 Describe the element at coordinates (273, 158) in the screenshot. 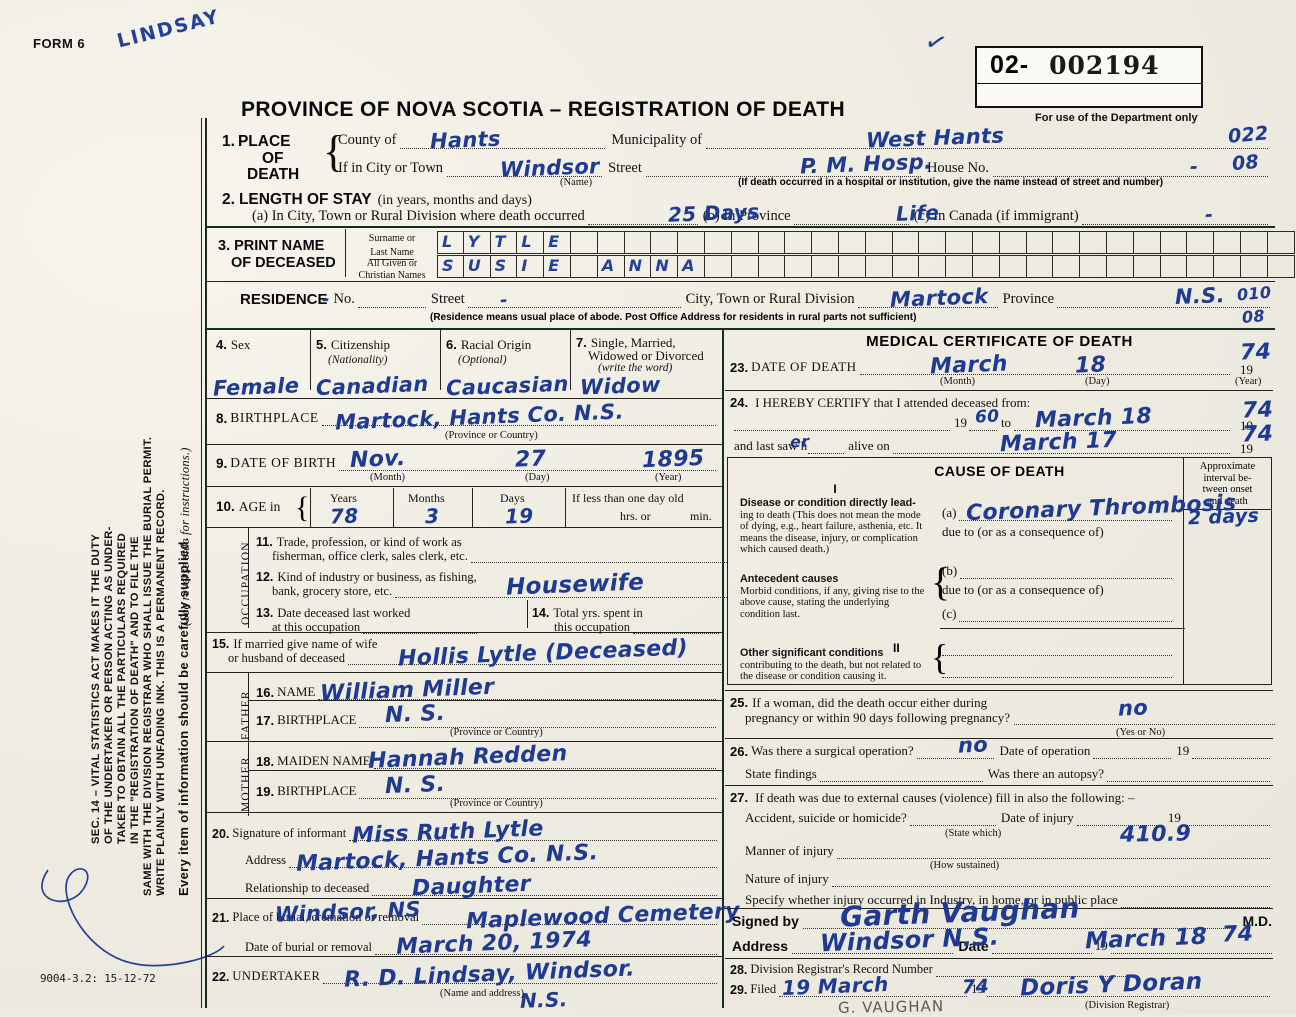

I see `item1-label-of: OF` at that location.